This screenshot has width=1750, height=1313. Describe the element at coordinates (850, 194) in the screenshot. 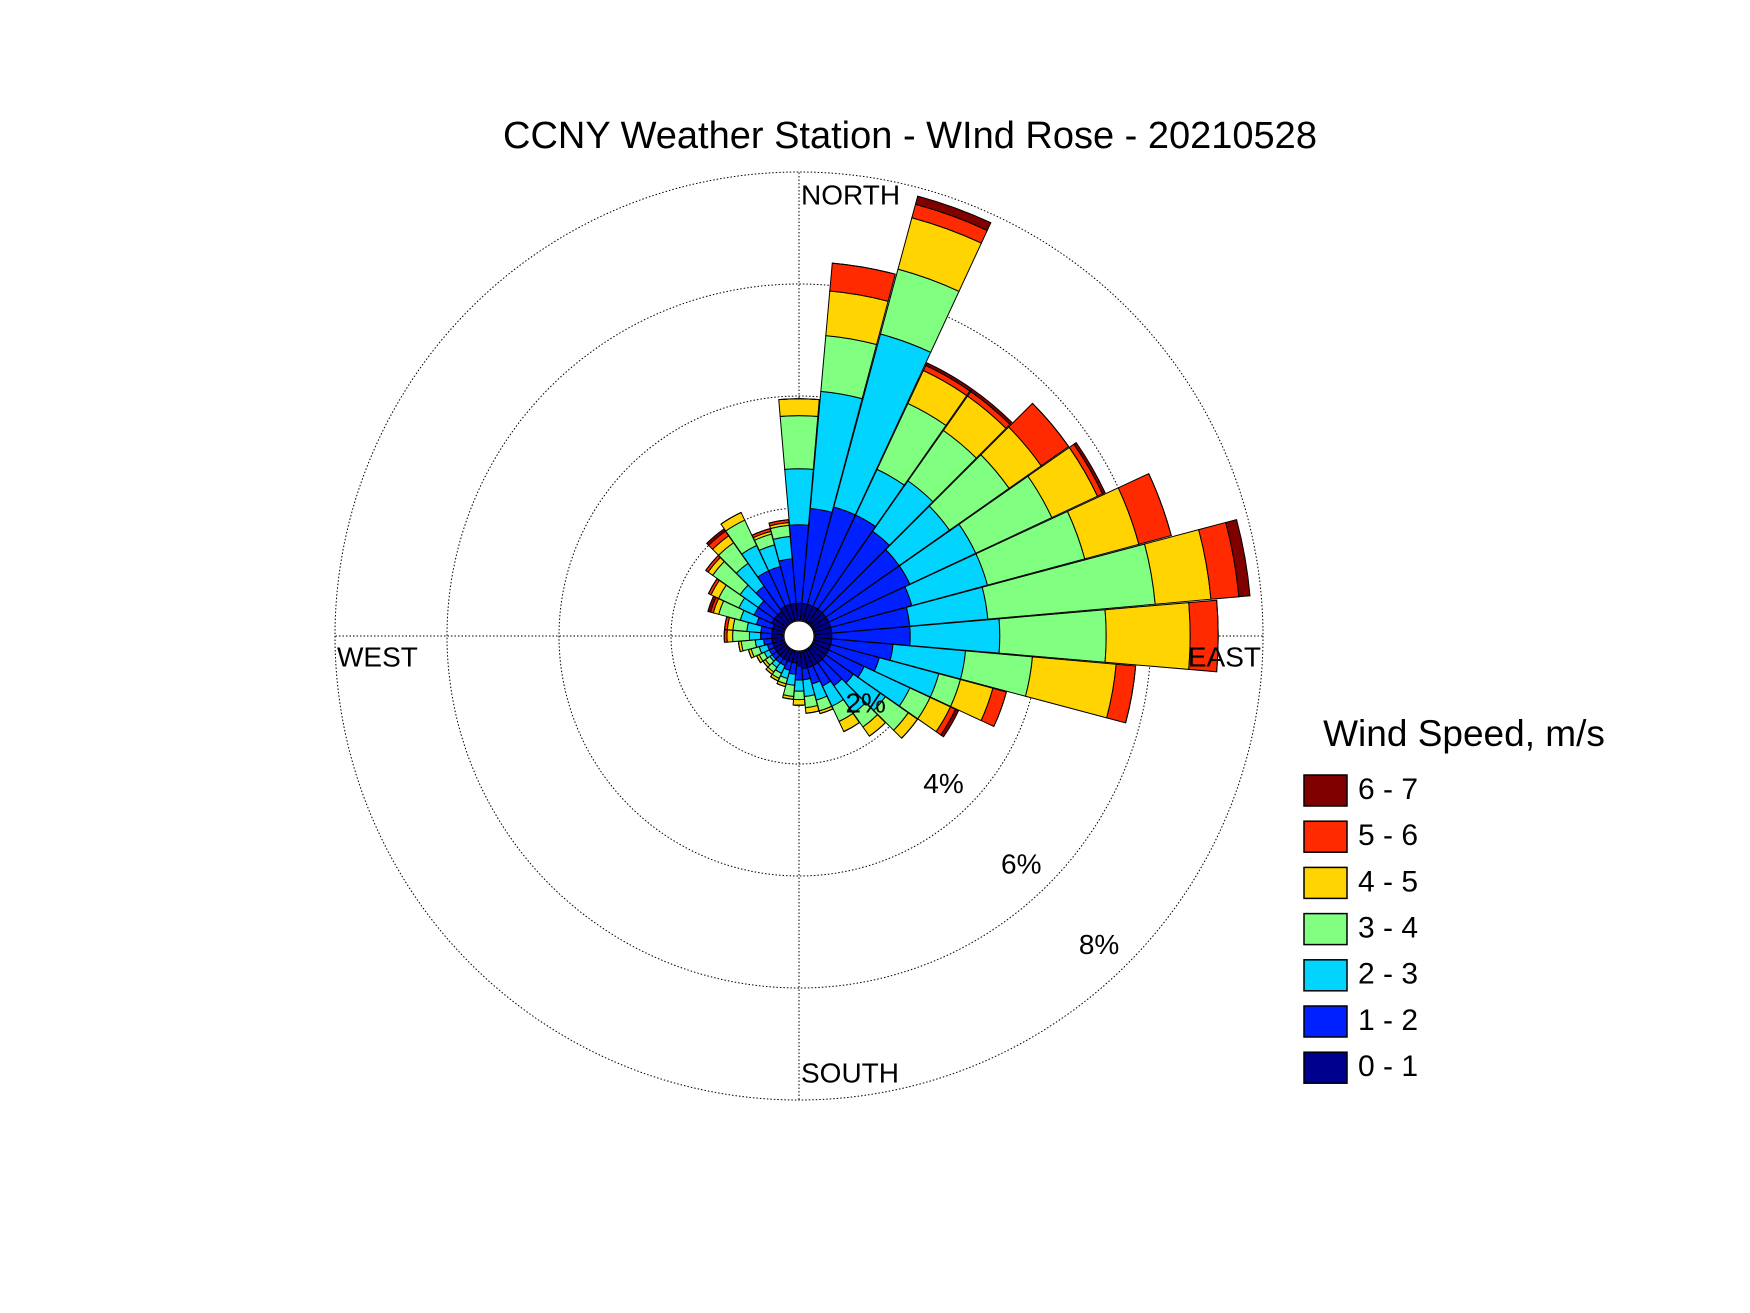

I see `direction-label: NORTH` at that location.